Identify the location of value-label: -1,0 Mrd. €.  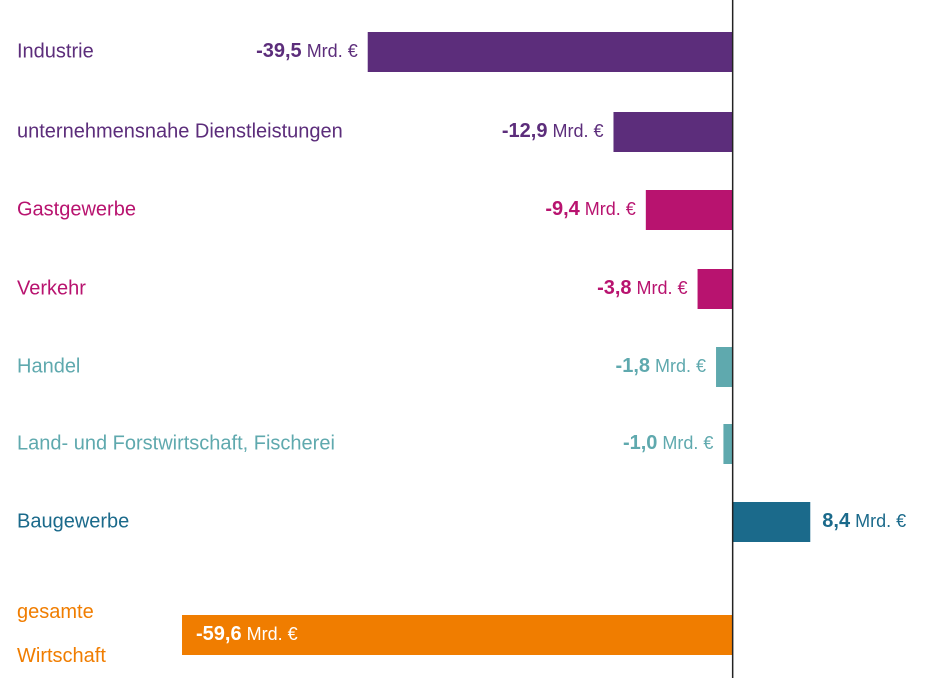
(668, 443).